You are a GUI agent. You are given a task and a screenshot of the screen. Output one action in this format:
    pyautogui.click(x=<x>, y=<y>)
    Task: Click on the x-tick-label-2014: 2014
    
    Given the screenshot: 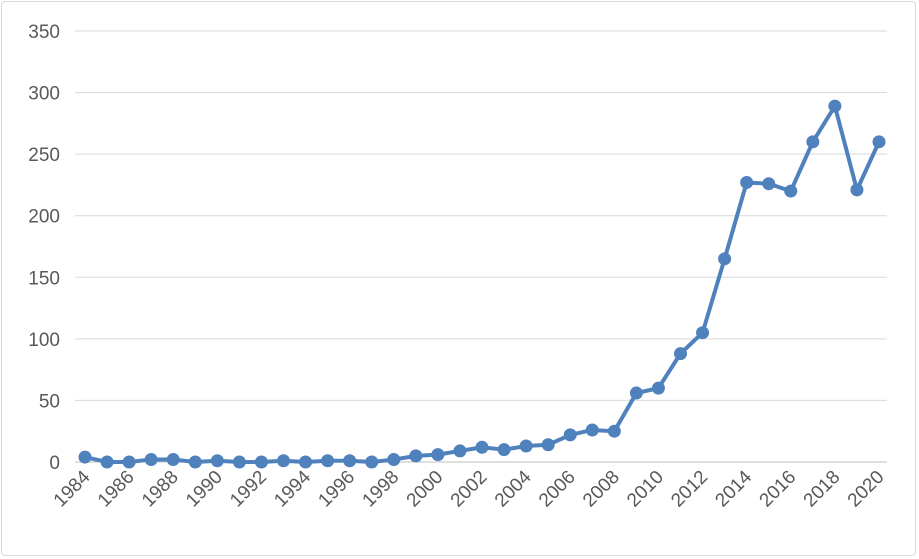 What is the action you would take?
    pyautogui.click(x=733, y=488)
    